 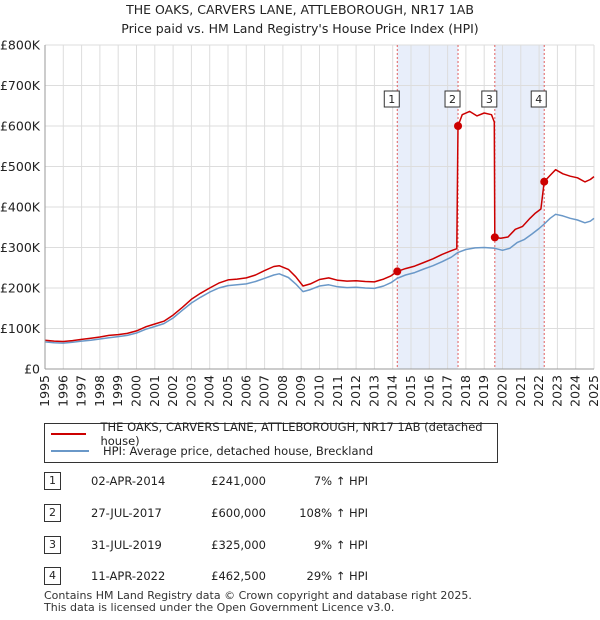 What do you see at coordinates (20, 126) in the screenshot?
I see `y-tick-label: £600K` at bounding box center [20, 126].